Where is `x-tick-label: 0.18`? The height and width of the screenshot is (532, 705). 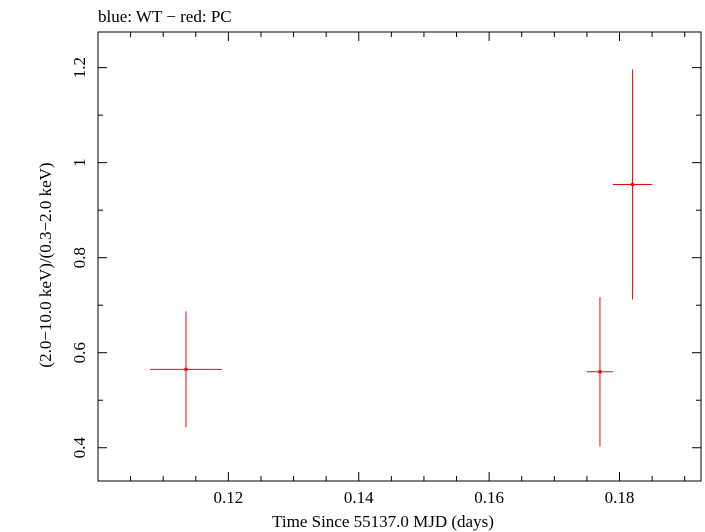
x-tick-label: 0.18 is located at coordinates (620, 497).